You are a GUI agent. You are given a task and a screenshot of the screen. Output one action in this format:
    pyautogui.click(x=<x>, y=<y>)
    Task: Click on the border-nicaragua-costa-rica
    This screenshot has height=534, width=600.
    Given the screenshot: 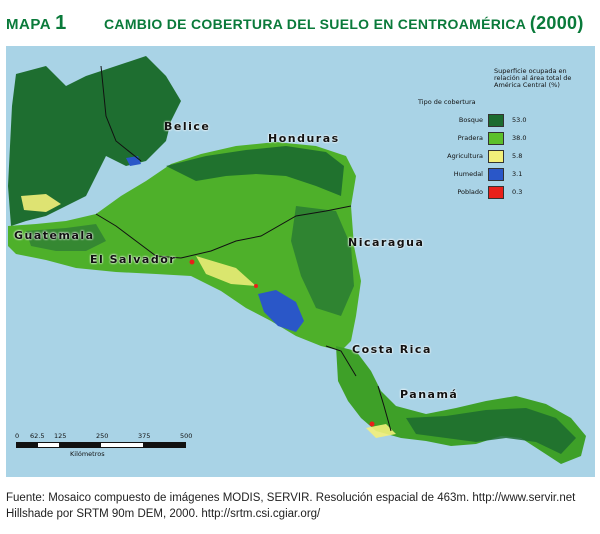 What is the action you would take?
    pyautogui.click(x=341, y=361)
    